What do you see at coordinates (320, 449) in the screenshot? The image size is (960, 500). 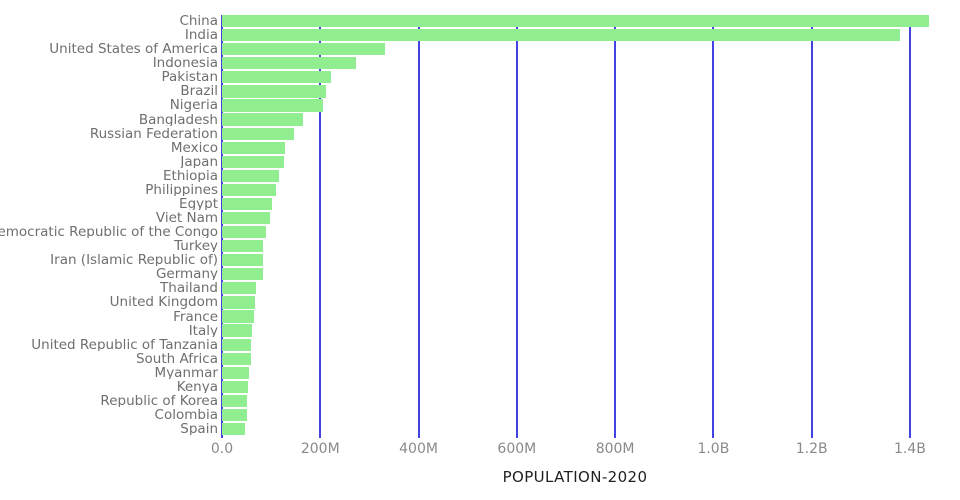 I see `x-tick-label: 200M` at bounding box center [320, 449].